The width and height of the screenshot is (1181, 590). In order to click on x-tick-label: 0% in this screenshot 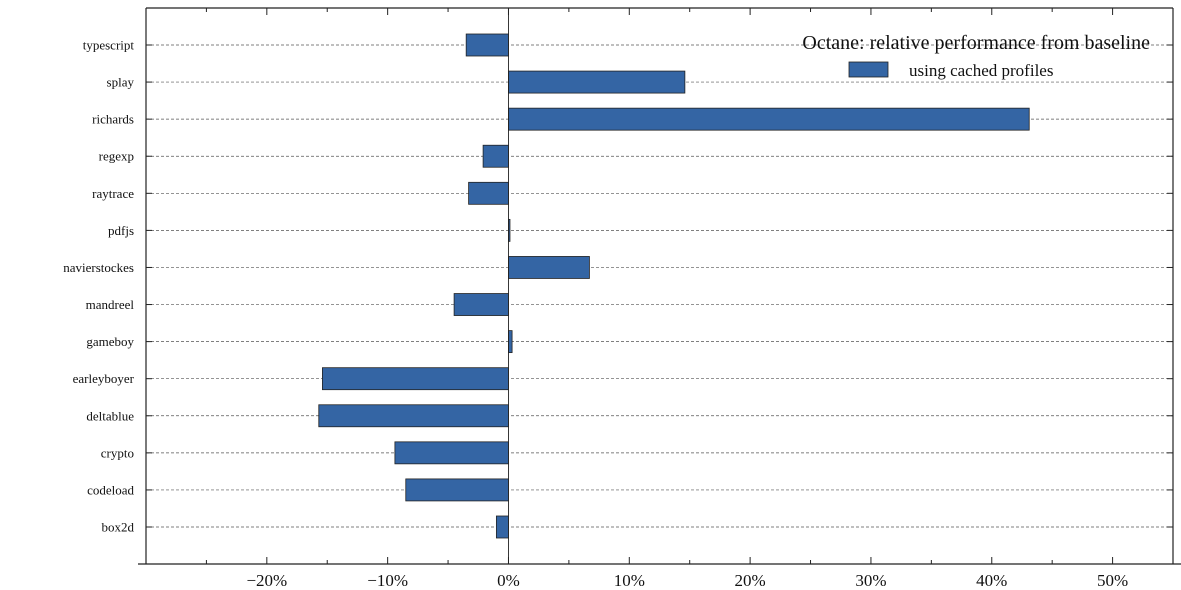, I will do `click(508, 580)`.